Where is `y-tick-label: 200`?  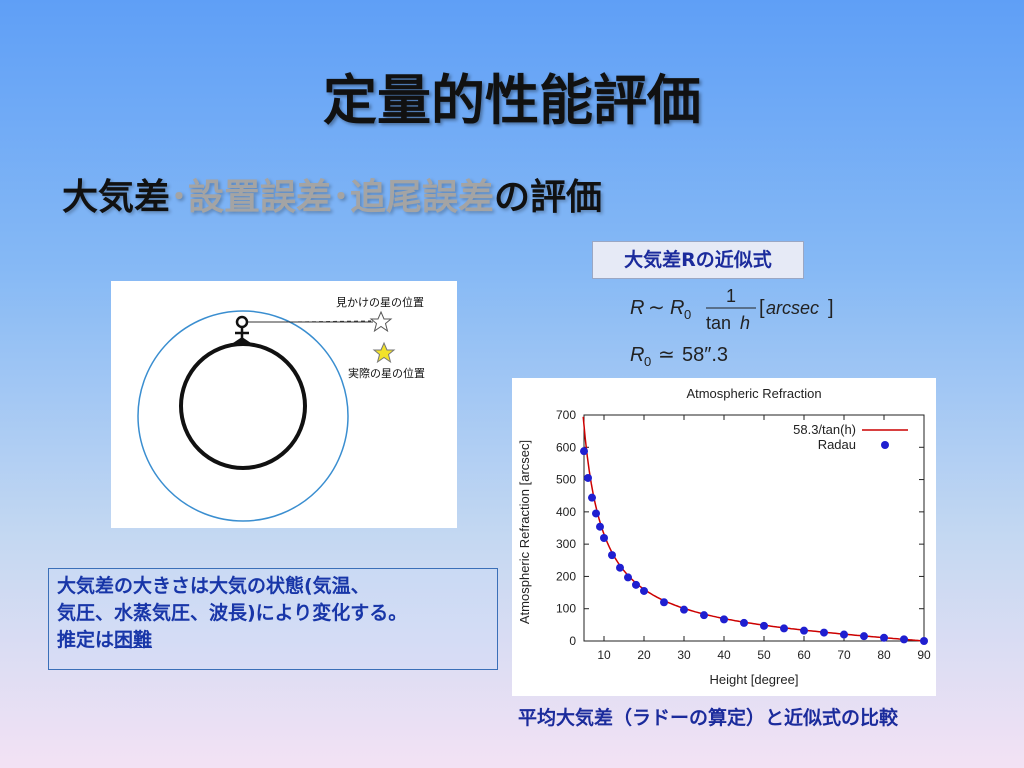
y-tick-label: 200 is located at coordinates (566, 576).